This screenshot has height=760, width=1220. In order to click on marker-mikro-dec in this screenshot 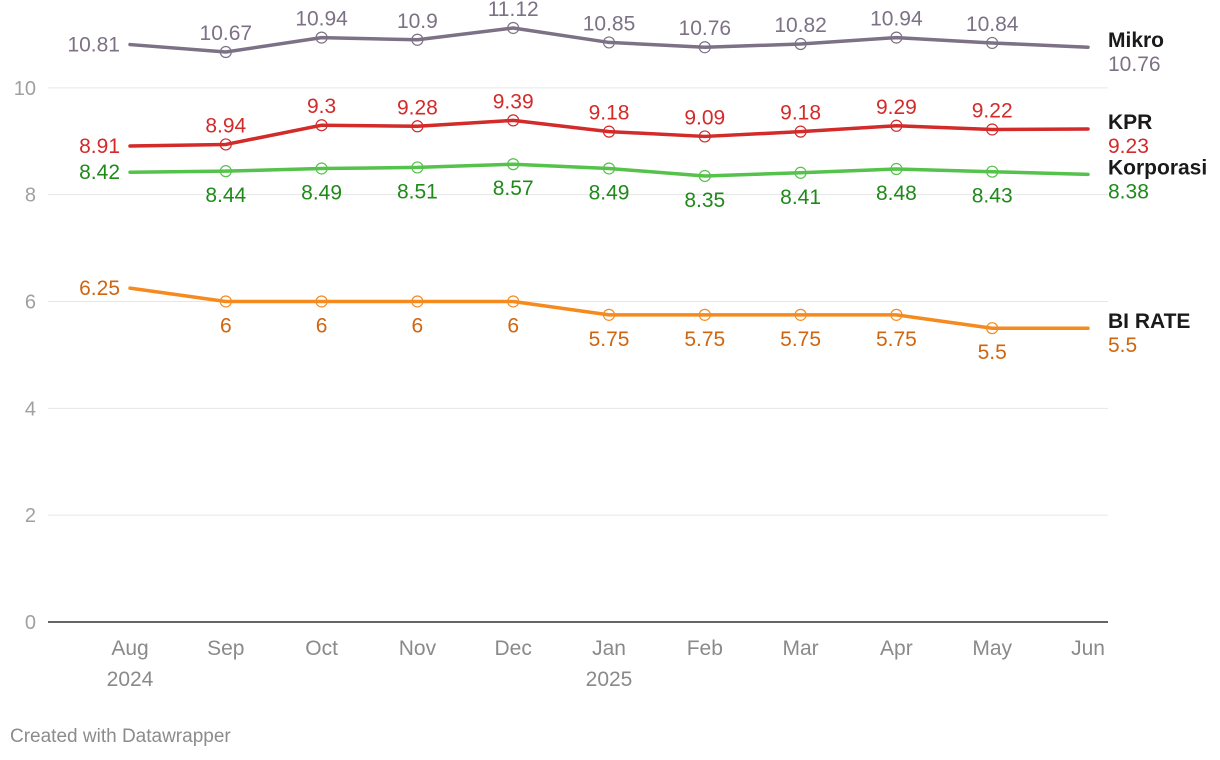, I will do `click(513, 28)`.